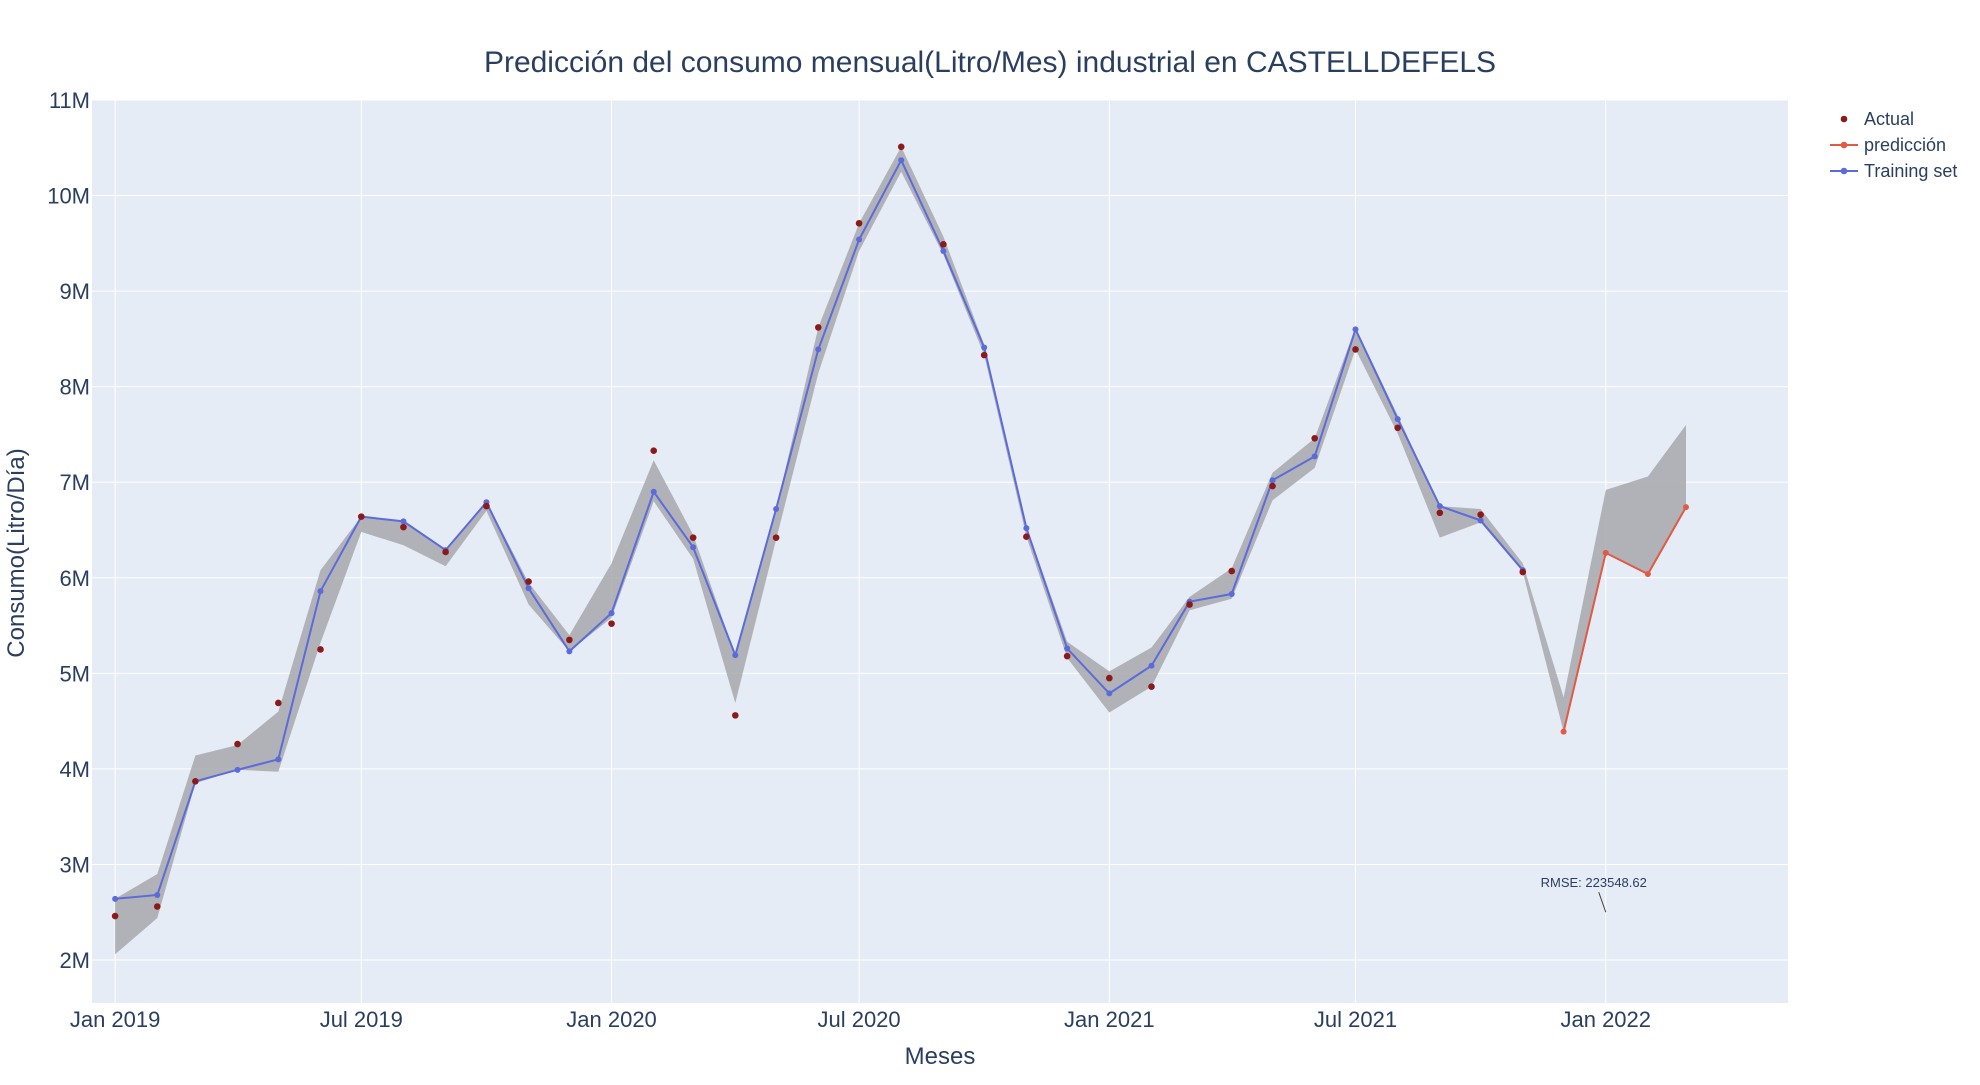 Image resolution: width=1980 pixels, height=1085 pixels. Describe the element at coordinates (68, 196) in the screenshot. I see `y-tick-label: 10M` at that location.